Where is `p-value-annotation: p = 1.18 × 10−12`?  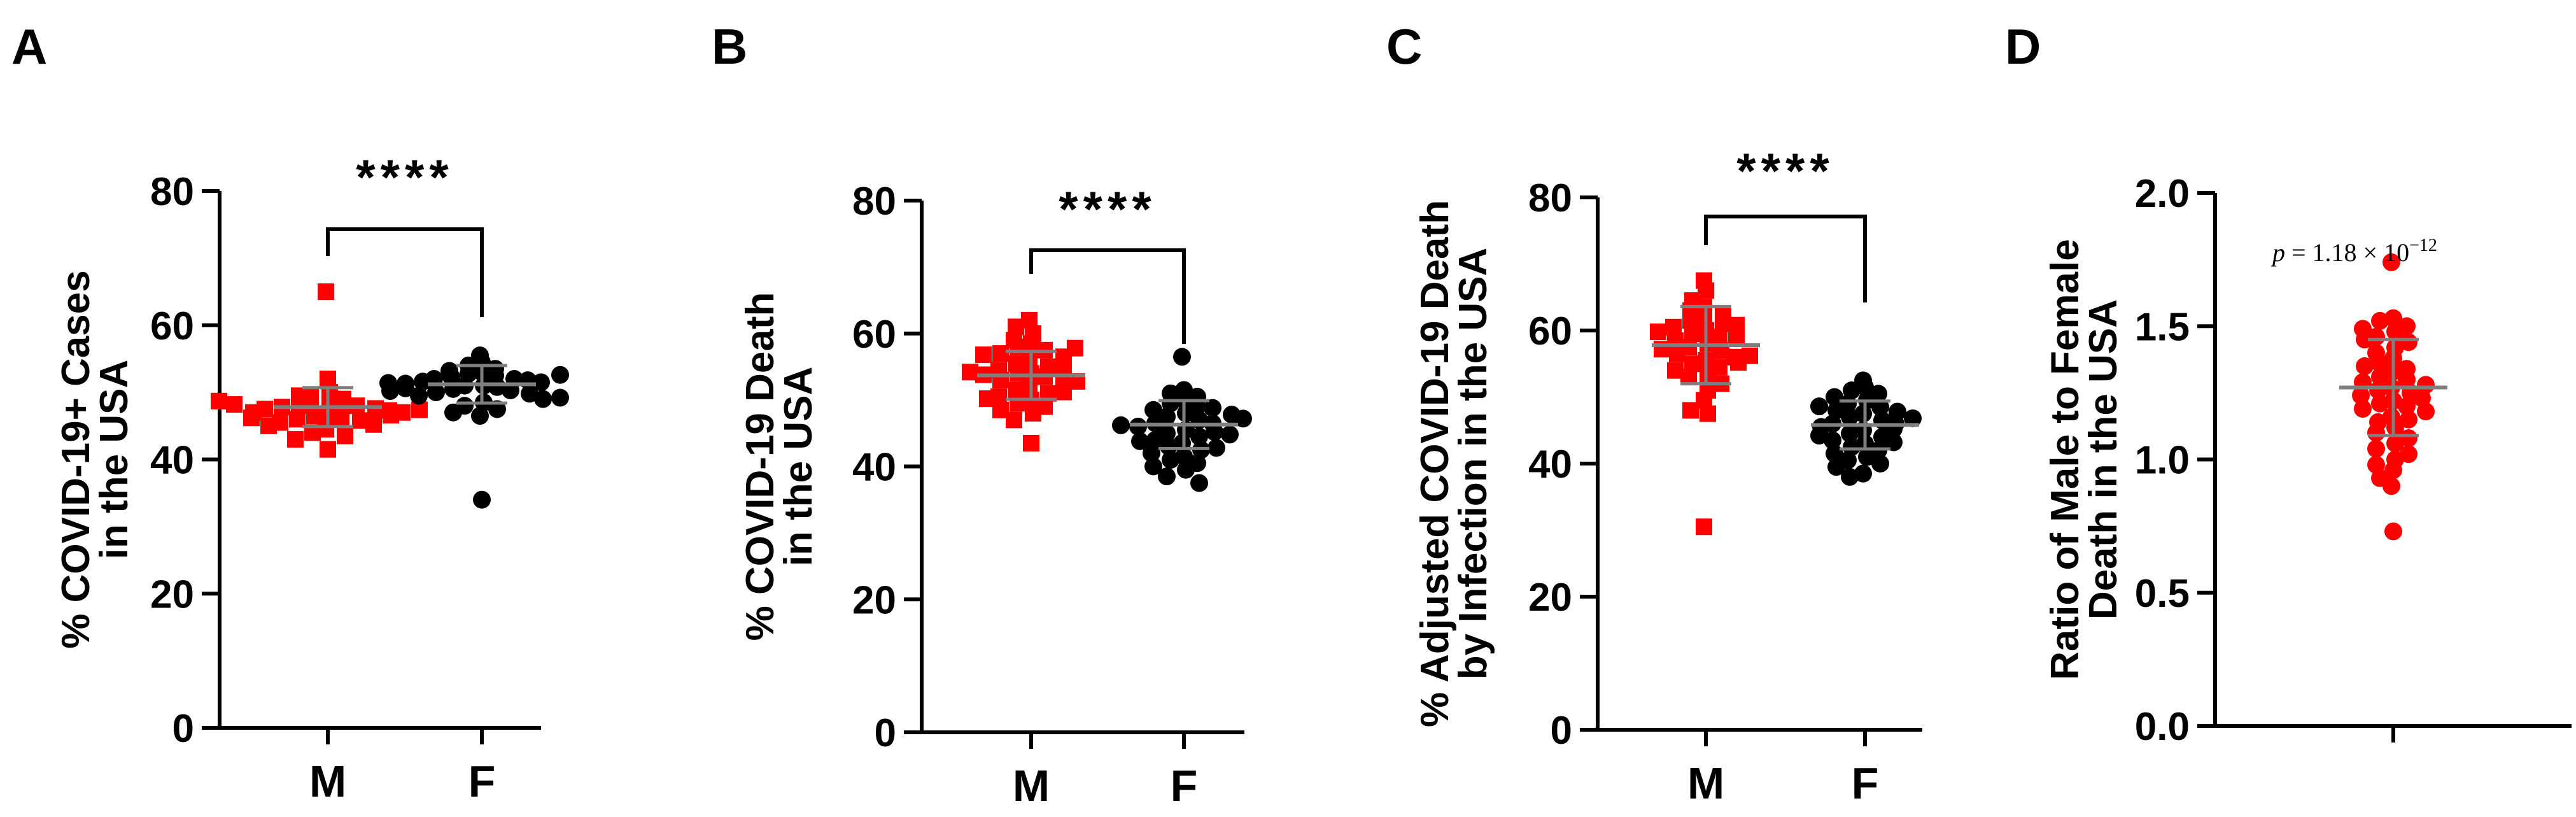
p-value-annotation: p = 1.18 × 10−12 is located at coordinates (2354, 251).